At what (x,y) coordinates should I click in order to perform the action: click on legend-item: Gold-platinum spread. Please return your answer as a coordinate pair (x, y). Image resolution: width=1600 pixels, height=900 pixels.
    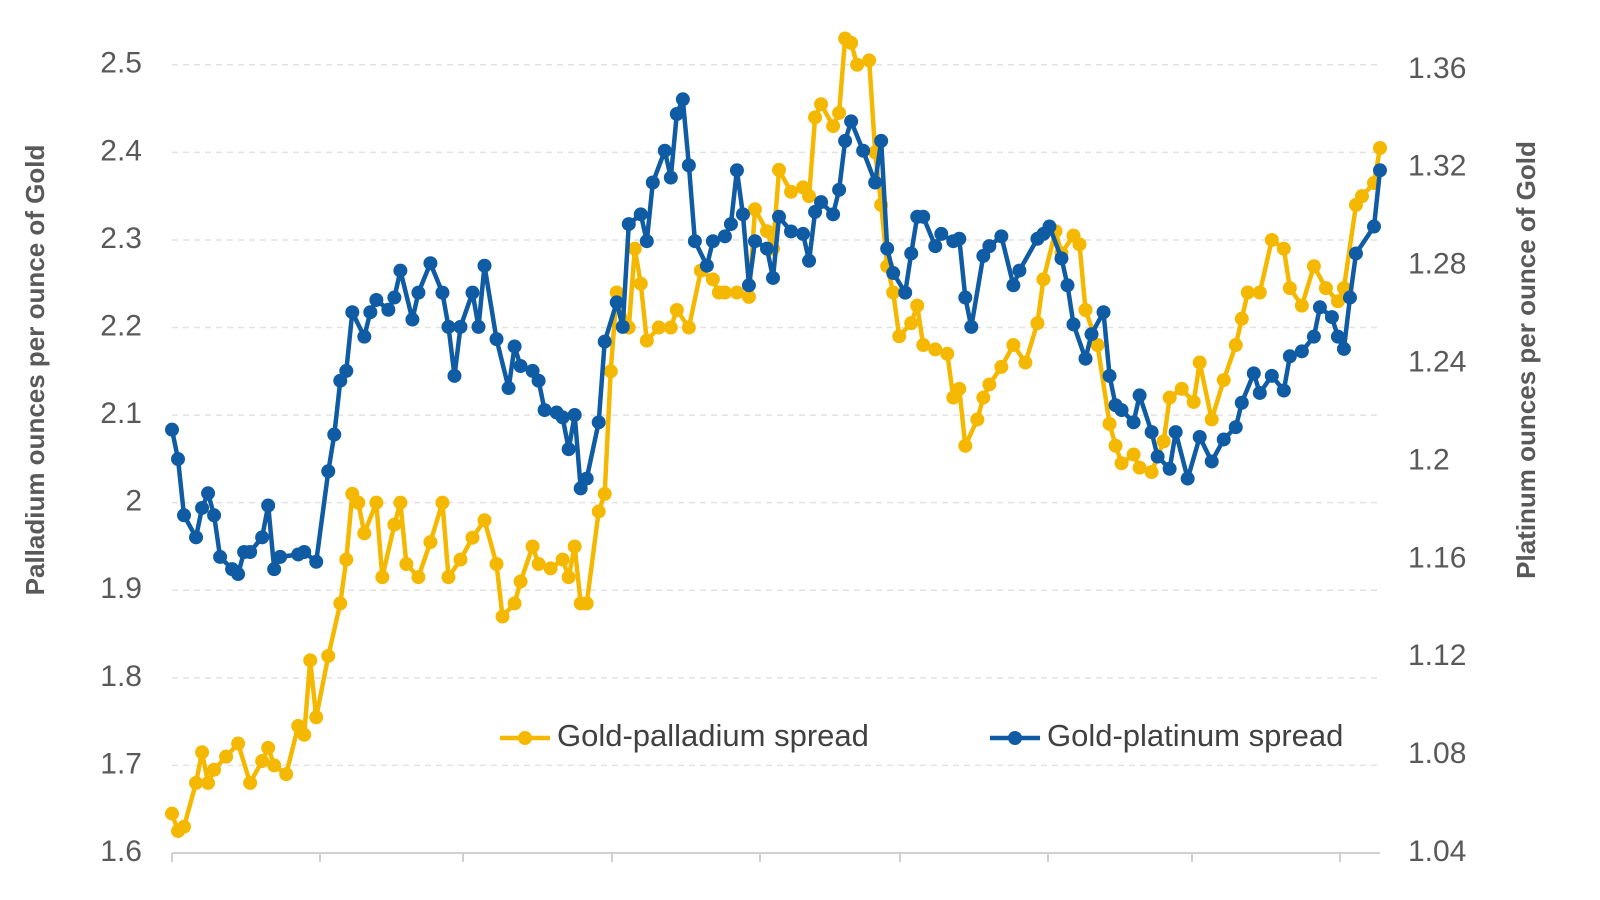
    Looking at the image, I should click on (1166, 735).